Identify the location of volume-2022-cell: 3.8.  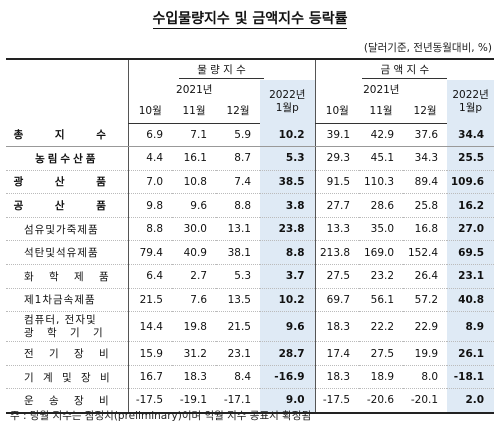
(288, 205).